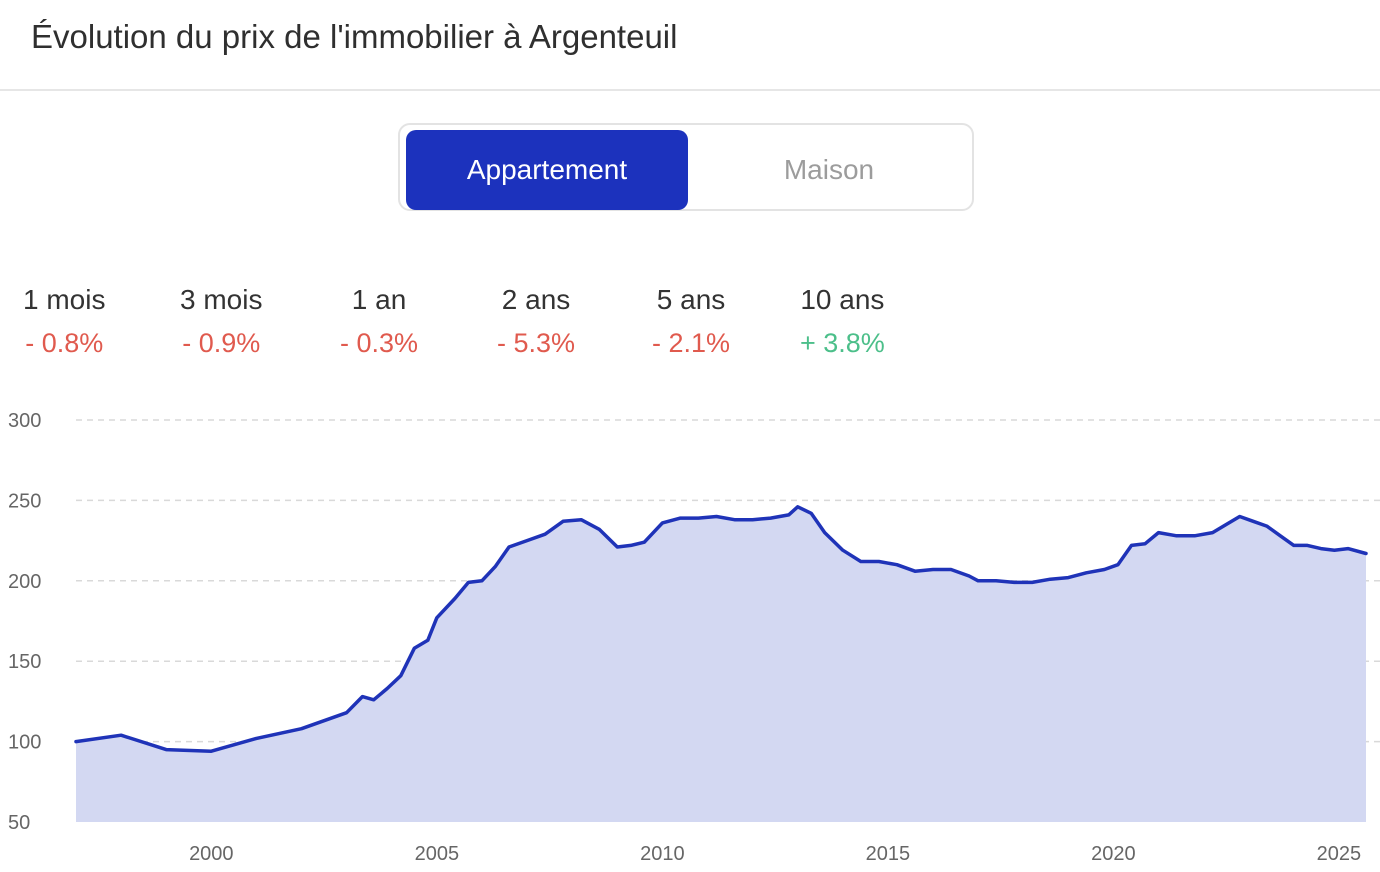  Describe the element at coordinates (24, 743) in the screenshot. I see `y-tick-label: 100` at that location.